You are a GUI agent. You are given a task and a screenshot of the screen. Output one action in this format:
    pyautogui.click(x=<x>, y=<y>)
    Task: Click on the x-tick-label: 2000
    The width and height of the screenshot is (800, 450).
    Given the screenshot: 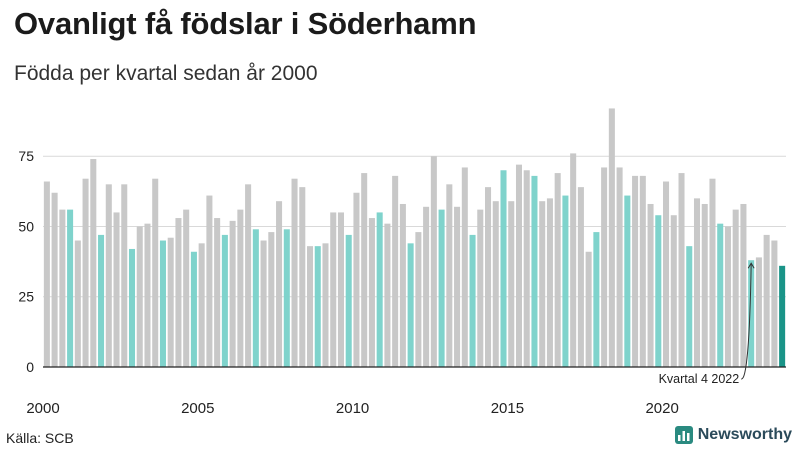 What is the action you would take?
    pyautogui.click(x=42, y=408)
    